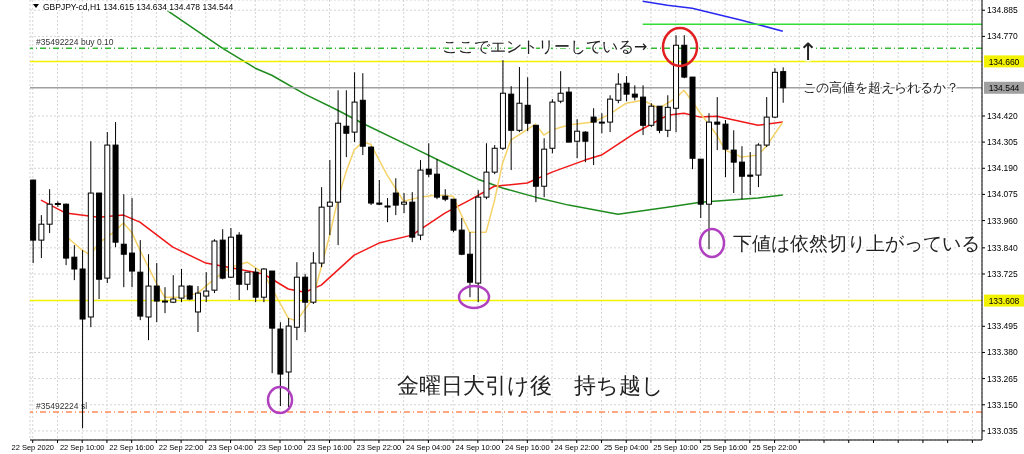  What do you see at coordinates (712, 16) in the screenshot?
I see `line-series` at bounding box center [712, 16].